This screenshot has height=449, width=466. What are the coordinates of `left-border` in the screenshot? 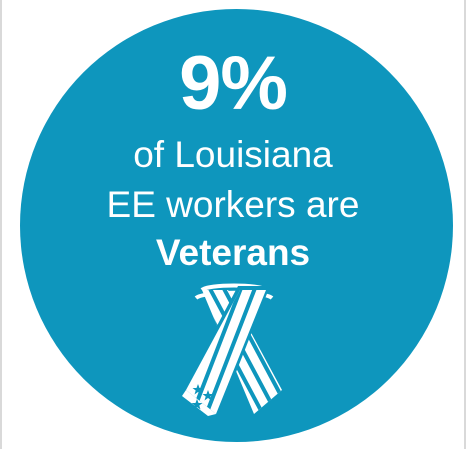 It's located at (1, 224).